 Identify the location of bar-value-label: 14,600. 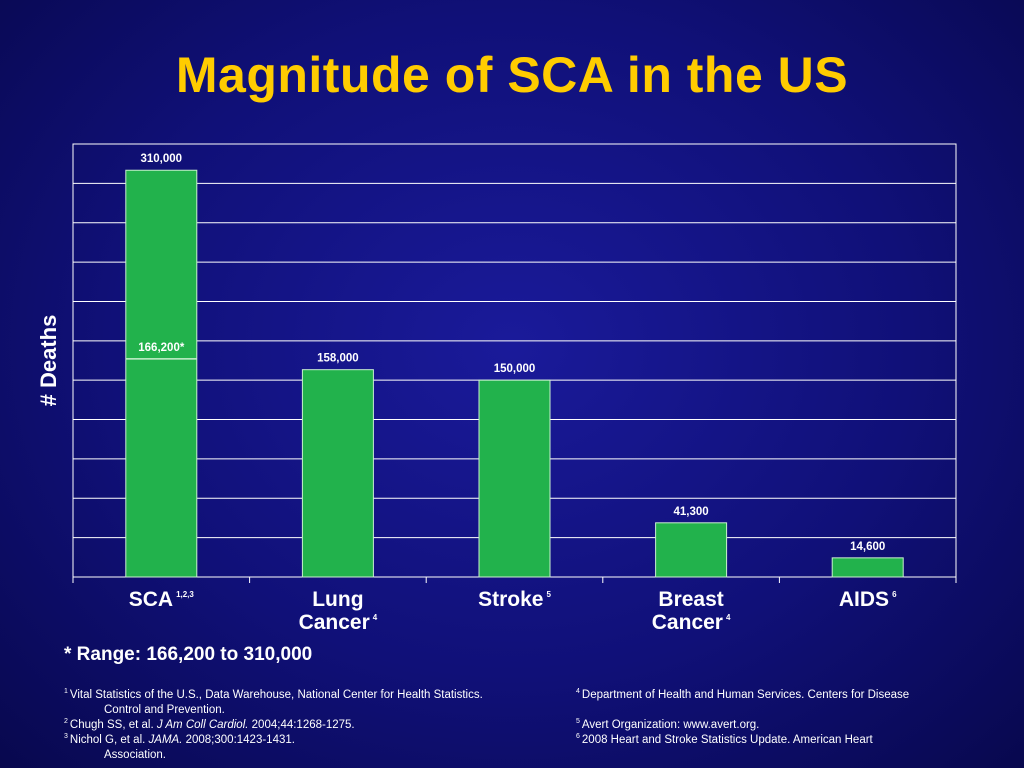
(867, 547).